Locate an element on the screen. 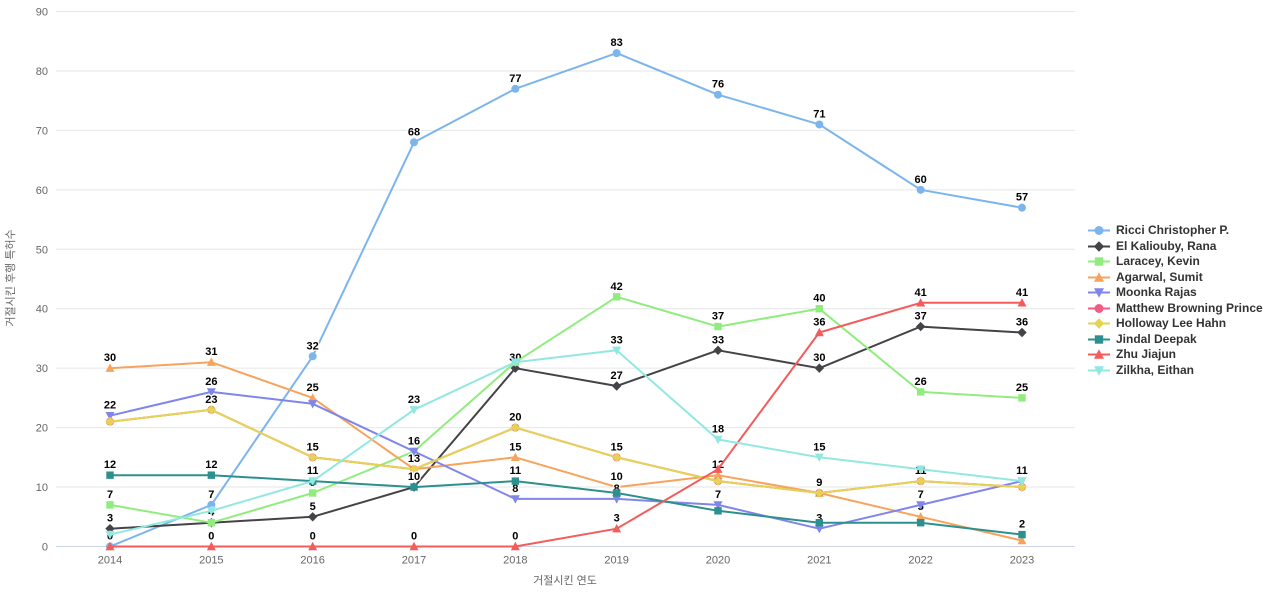 The width and height of the screenshot is (1280, 600). legend-label: Zilkha, Eithan is located at coordinates (1155, 369).